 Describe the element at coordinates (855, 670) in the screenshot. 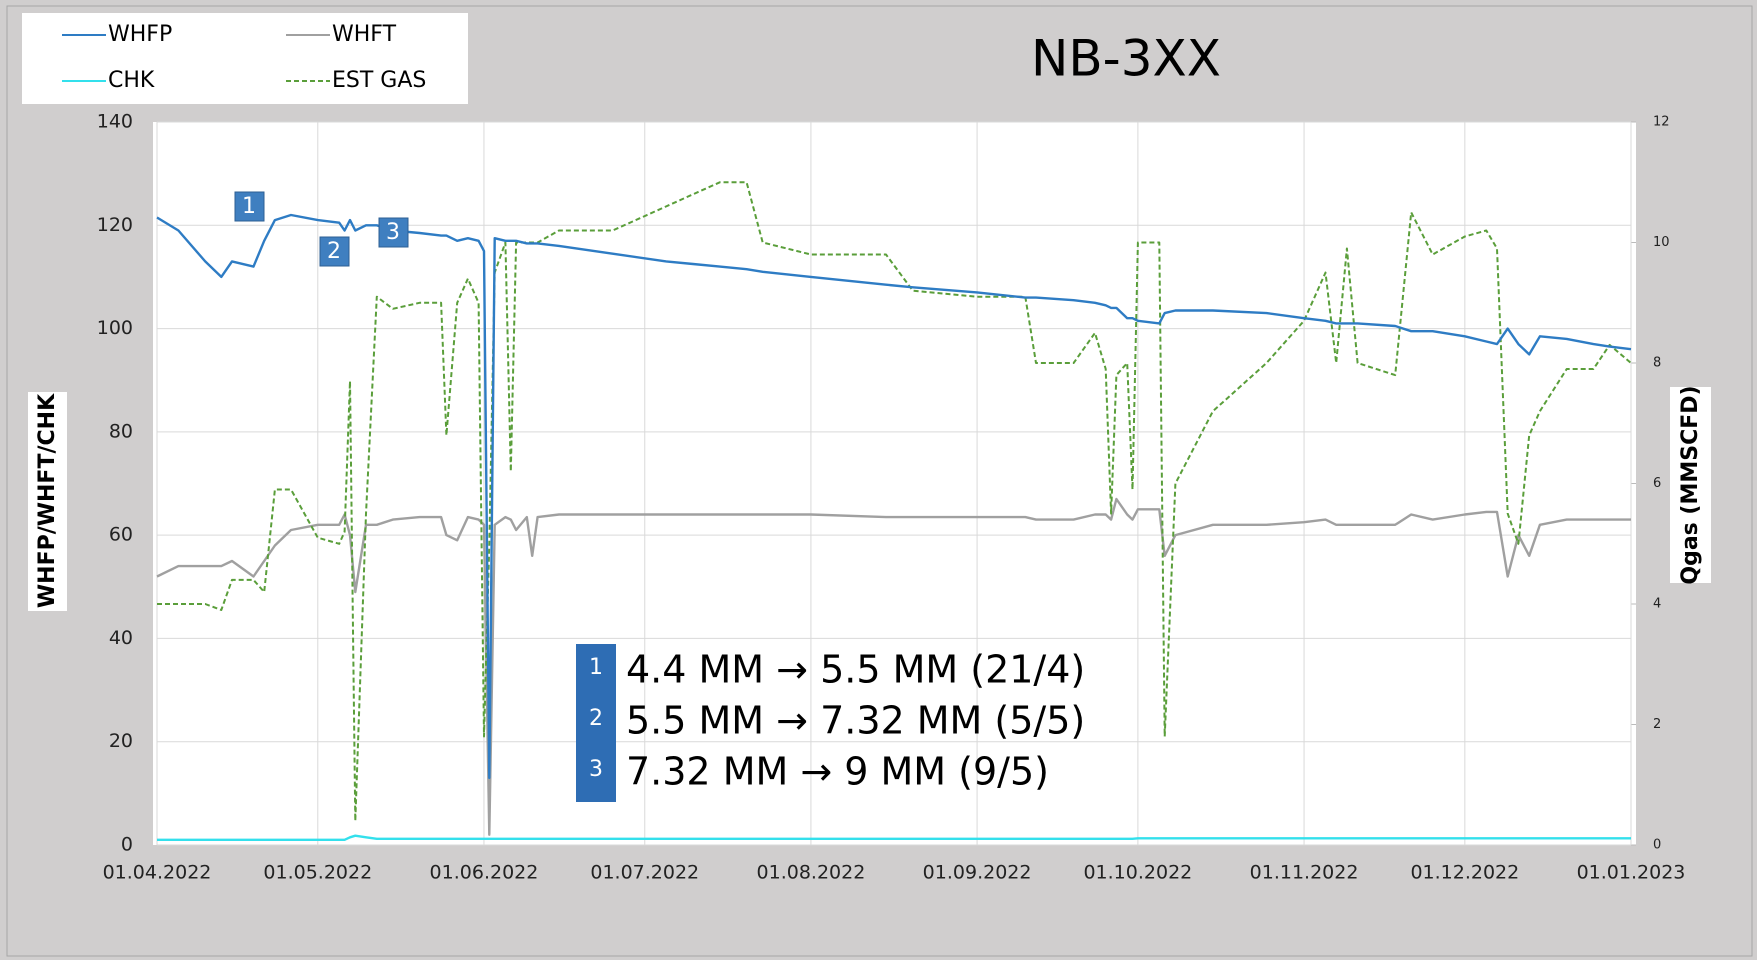

I see `note-text: 4.4 MM → 5.5 MM (21/4)` at that location.